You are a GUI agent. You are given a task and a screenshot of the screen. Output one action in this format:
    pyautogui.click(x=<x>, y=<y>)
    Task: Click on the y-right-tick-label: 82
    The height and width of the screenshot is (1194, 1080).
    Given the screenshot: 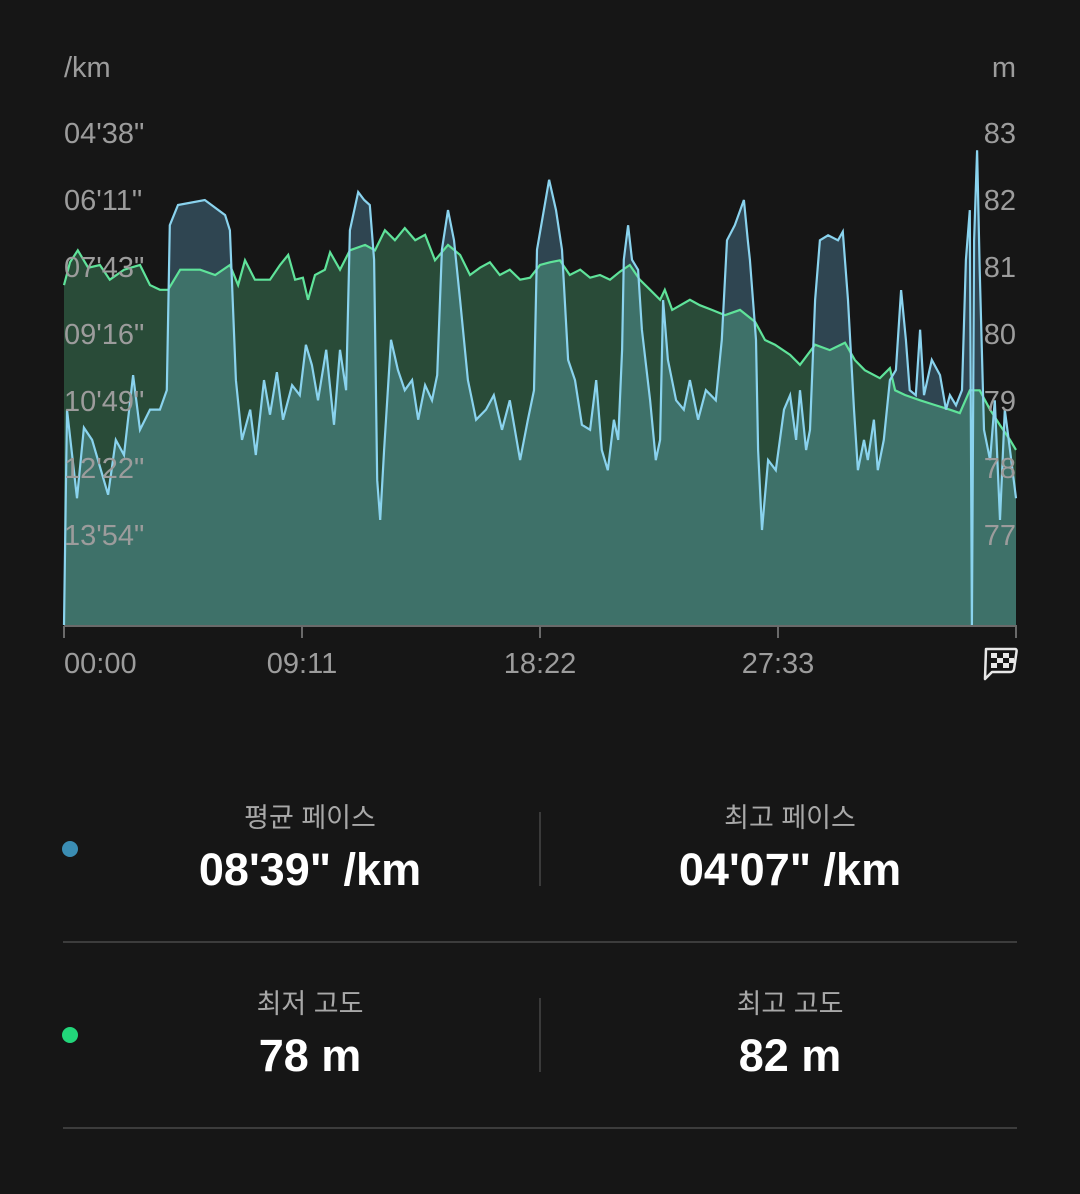 What is the action you would take?
    pyautogui.click(x=1000, y=201)
    